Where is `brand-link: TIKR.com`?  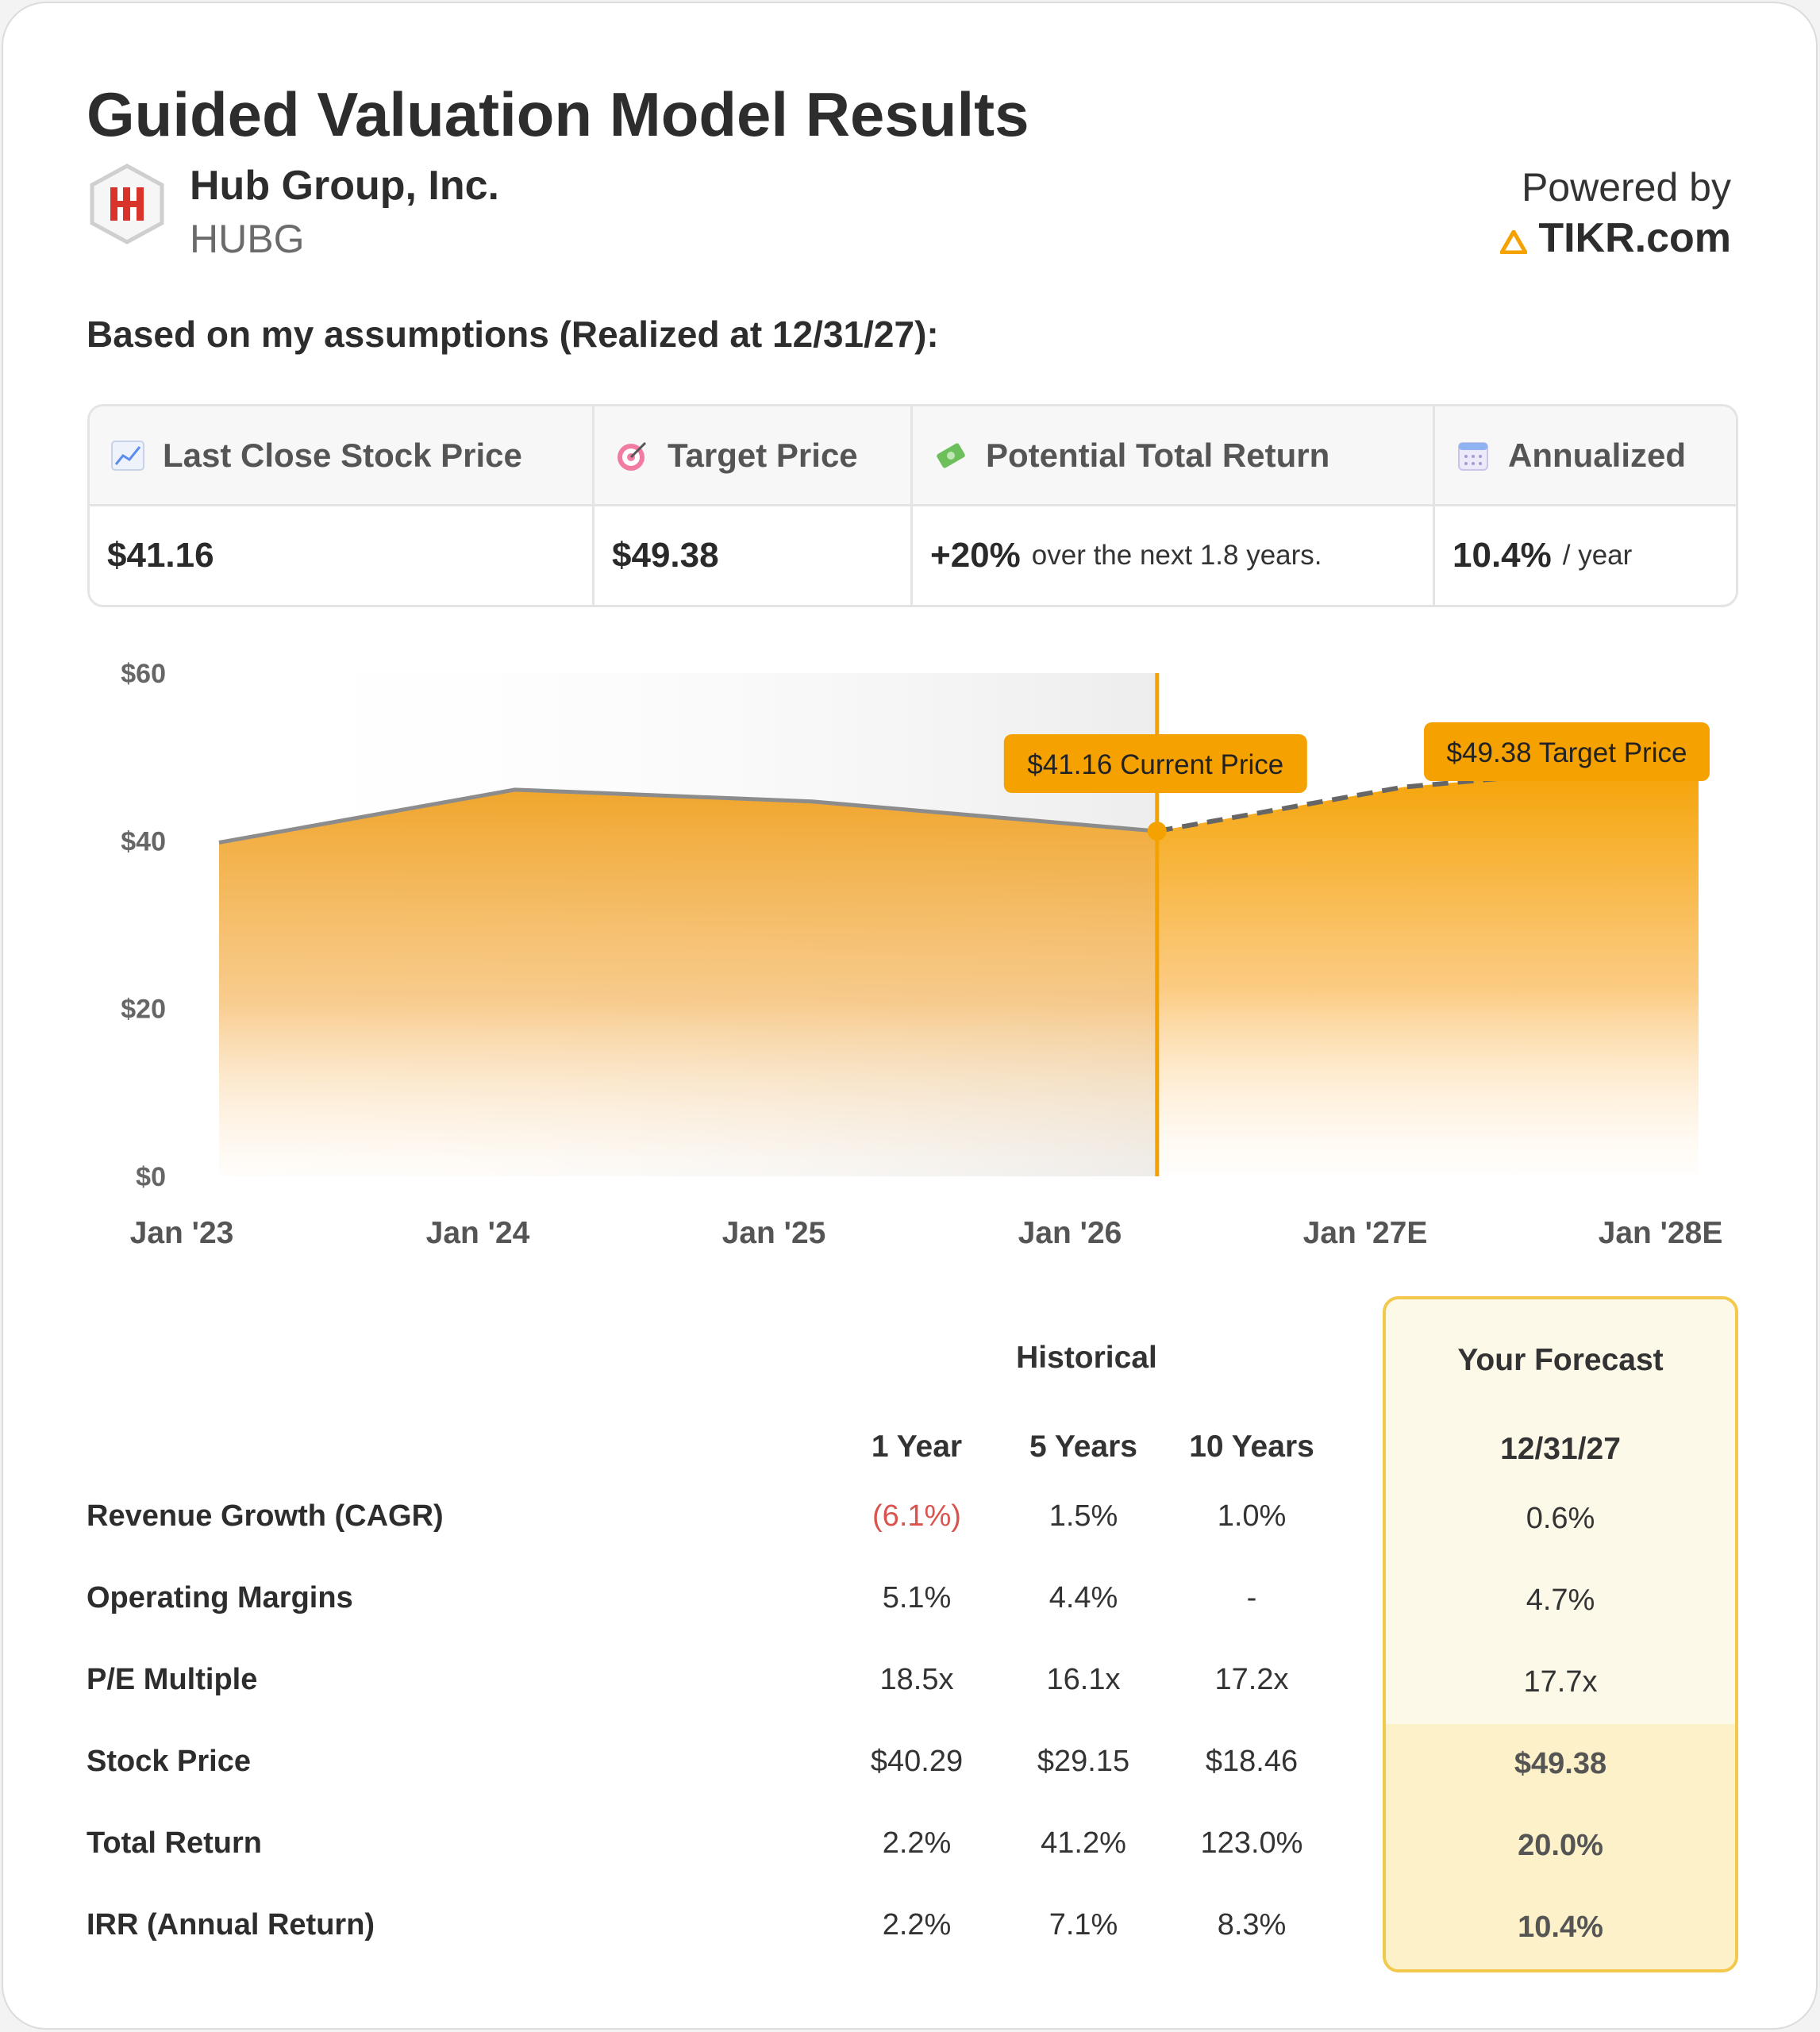
brand-link: TIKR.com is located at coordinates (1615, 238).